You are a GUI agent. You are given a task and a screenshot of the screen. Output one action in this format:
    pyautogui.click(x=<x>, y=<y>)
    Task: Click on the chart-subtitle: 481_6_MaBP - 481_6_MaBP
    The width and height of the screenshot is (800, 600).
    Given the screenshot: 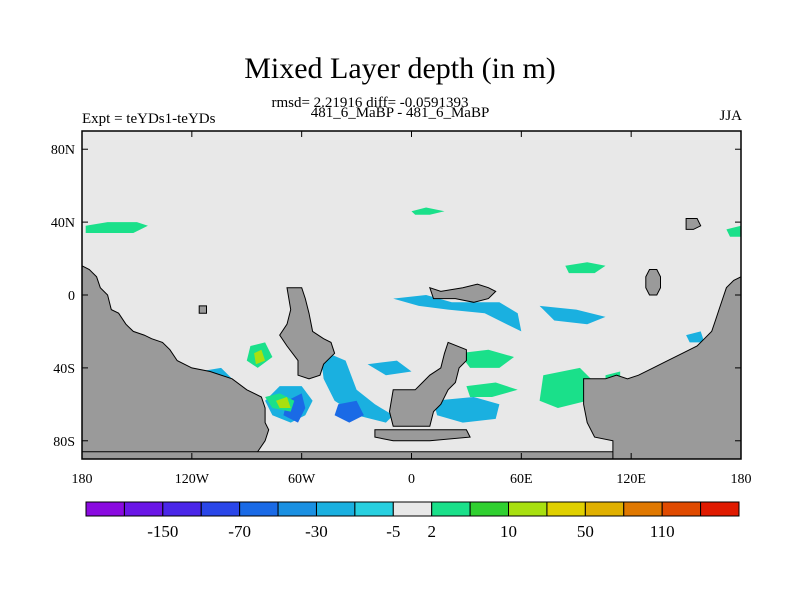 What is the action you would take?
    pyautogui.click(x=400, y=113)
    